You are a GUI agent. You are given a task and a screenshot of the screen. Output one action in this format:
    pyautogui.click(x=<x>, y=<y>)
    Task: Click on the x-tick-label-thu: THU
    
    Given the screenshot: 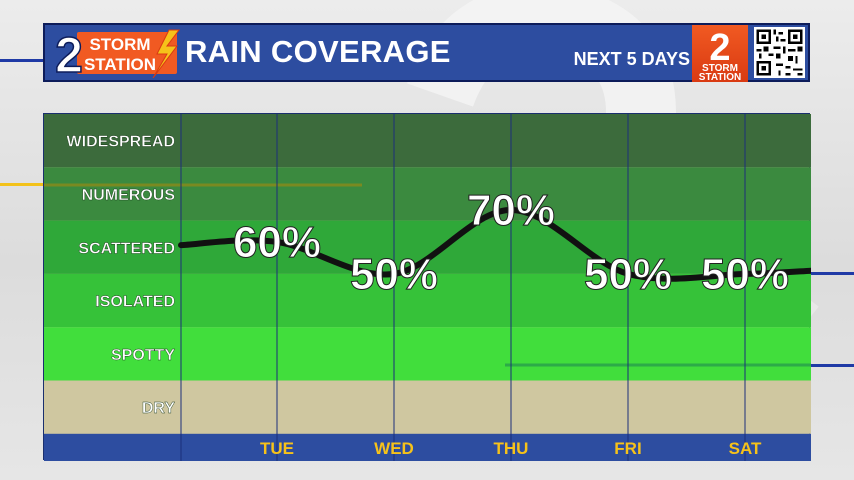 What is the action you would take?
    pyautogui.click(x=511, y=448)
    